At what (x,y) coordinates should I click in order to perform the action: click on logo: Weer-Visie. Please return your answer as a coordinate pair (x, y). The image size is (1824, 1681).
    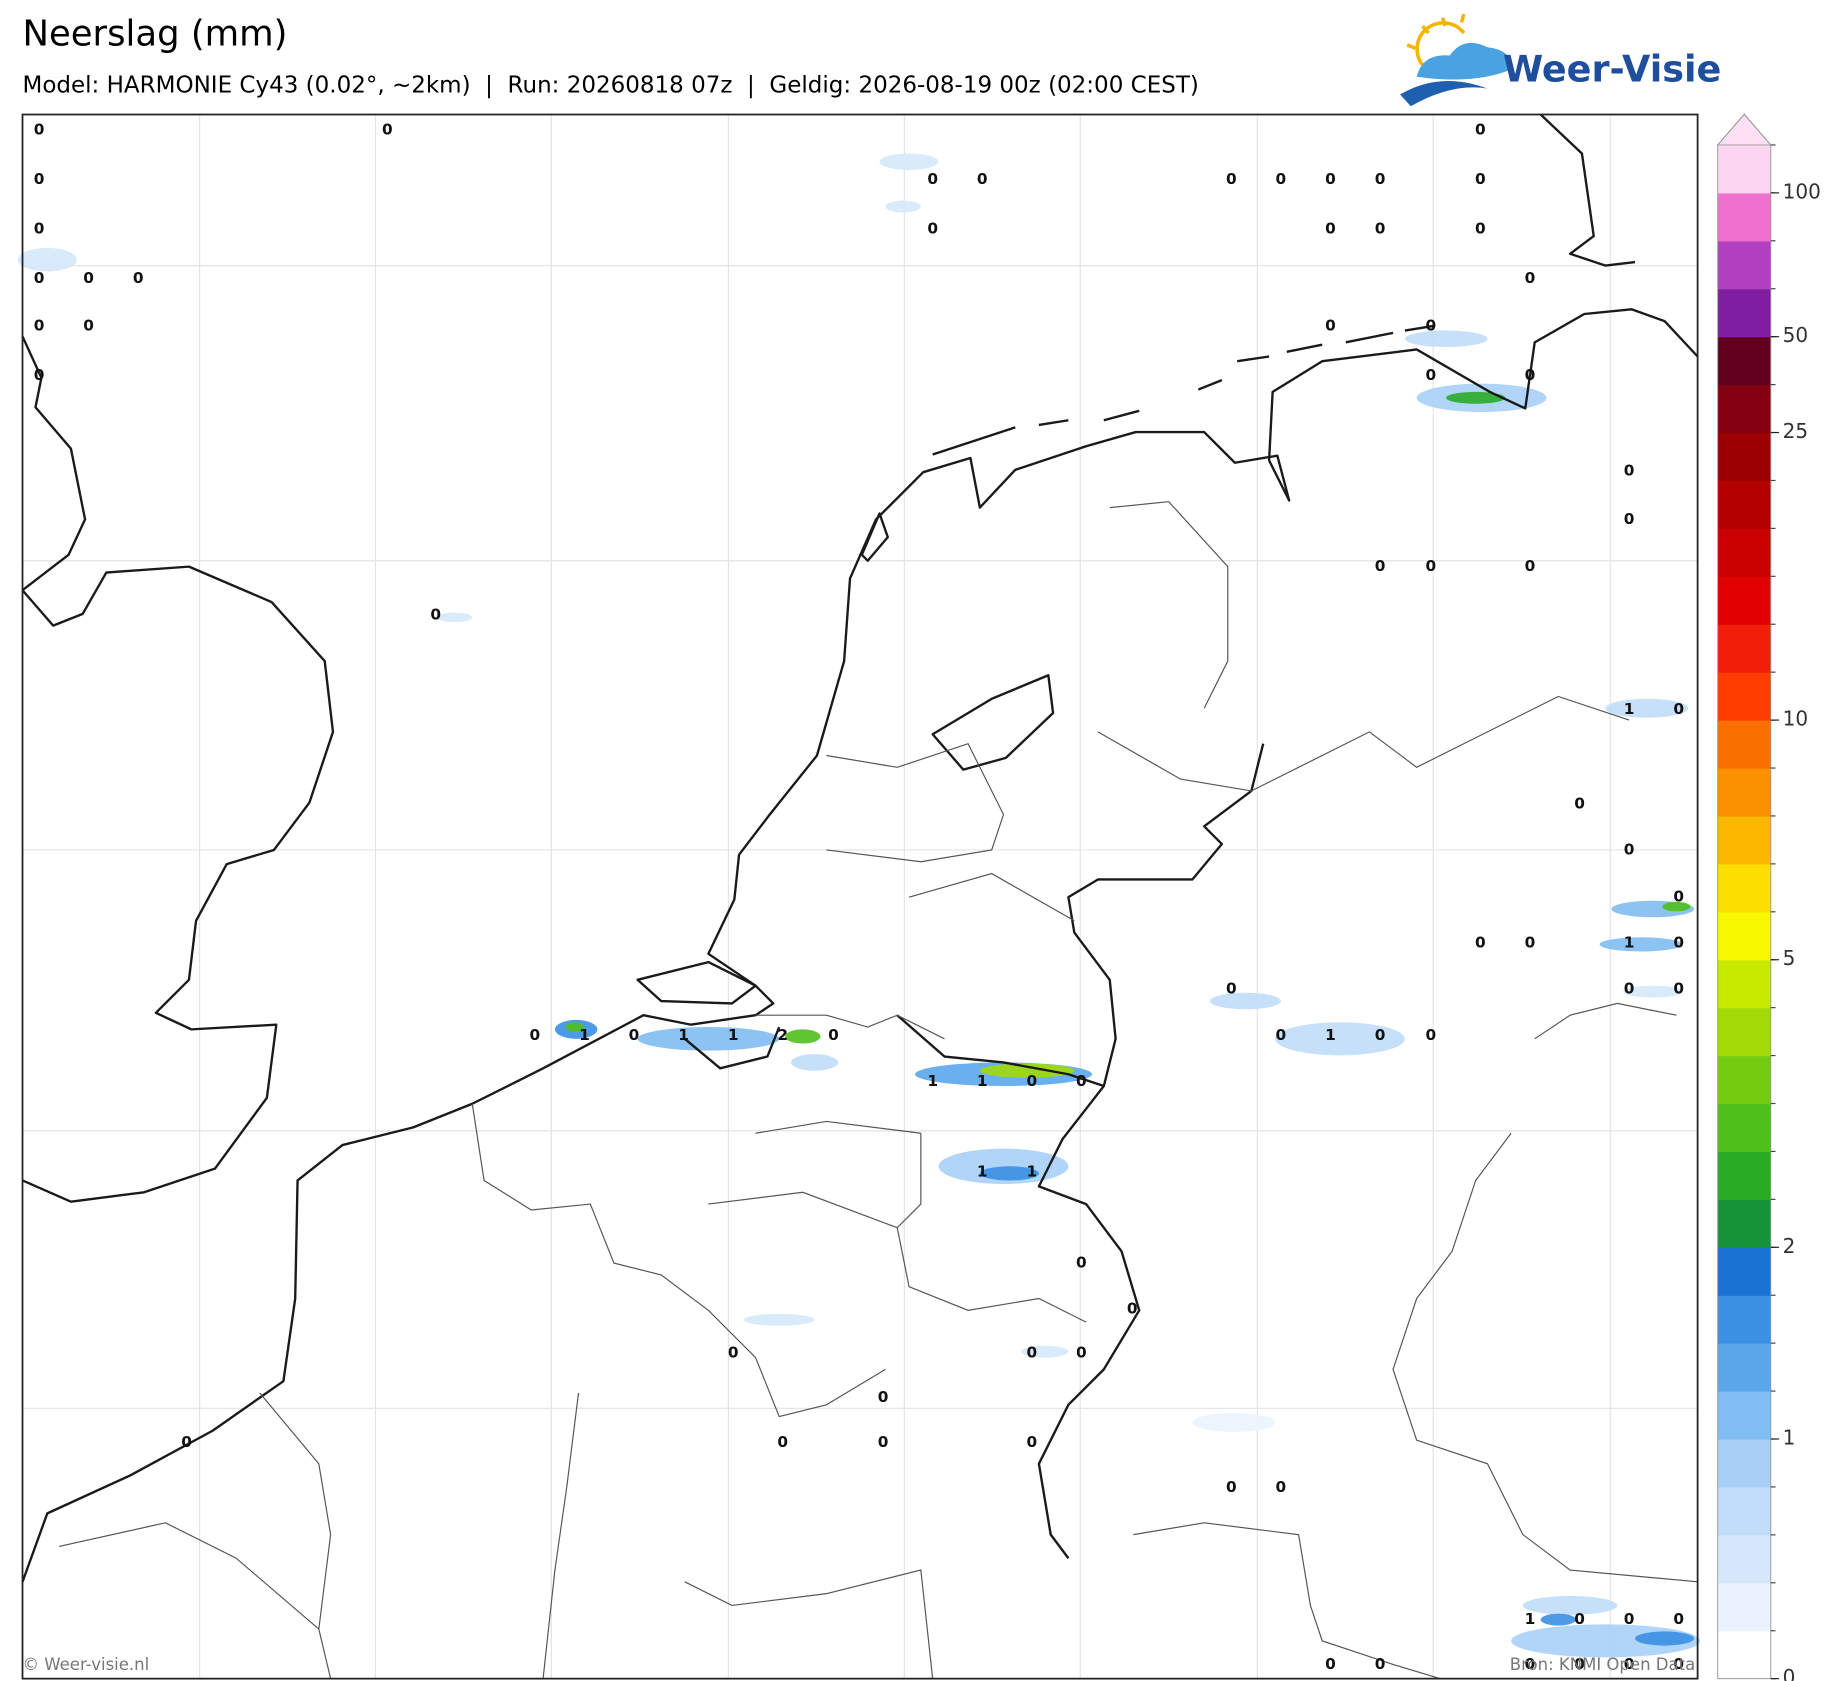
    Looking at the image, I should click on (1561, 60).